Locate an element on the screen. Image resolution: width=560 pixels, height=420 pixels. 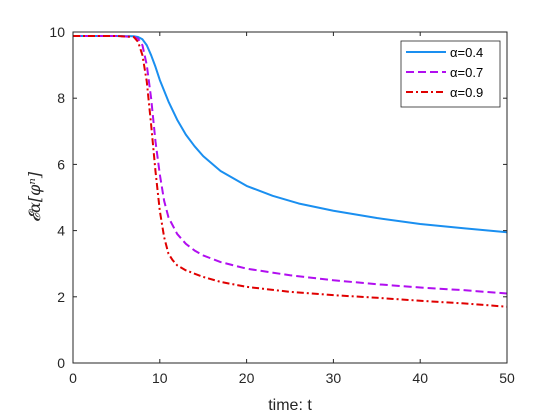
y-tick-label-5: 10 is located at coordinates (57, 32).